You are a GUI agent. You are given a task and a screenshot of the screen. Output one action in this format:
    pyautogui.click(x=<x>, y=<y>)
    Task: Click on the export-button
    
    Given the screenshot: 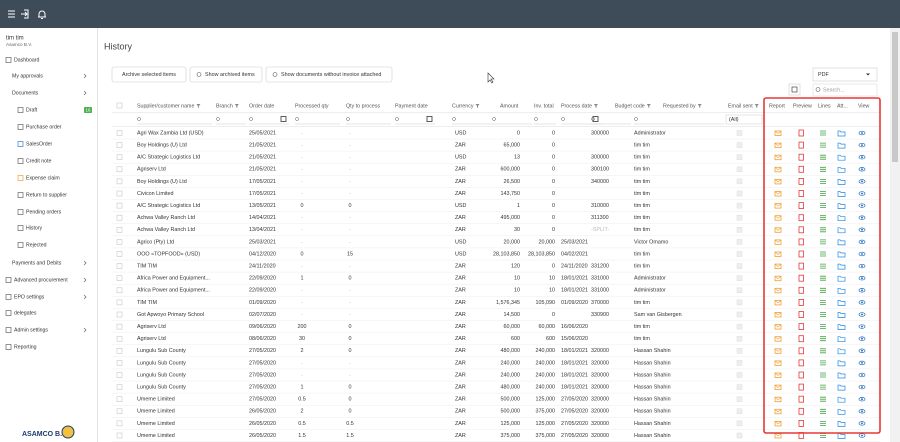 What is the action you would take?
    pyautogui.click(x=794, y=89)
    